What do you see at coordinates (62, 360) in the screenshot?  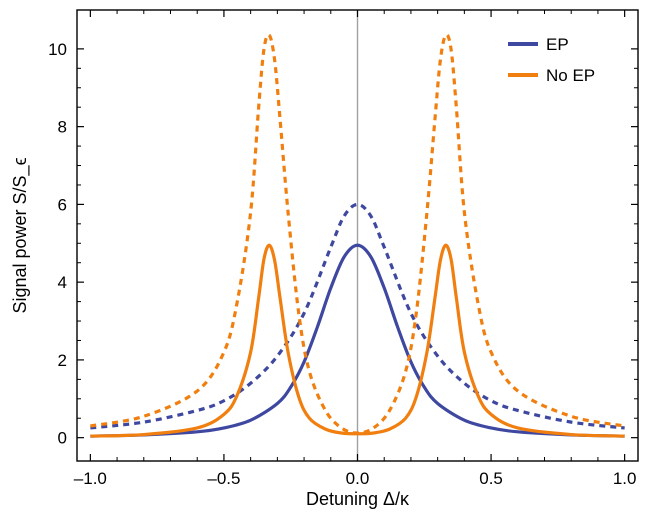 I see `y-tick-label: 2` at bounding box center [62, 360].